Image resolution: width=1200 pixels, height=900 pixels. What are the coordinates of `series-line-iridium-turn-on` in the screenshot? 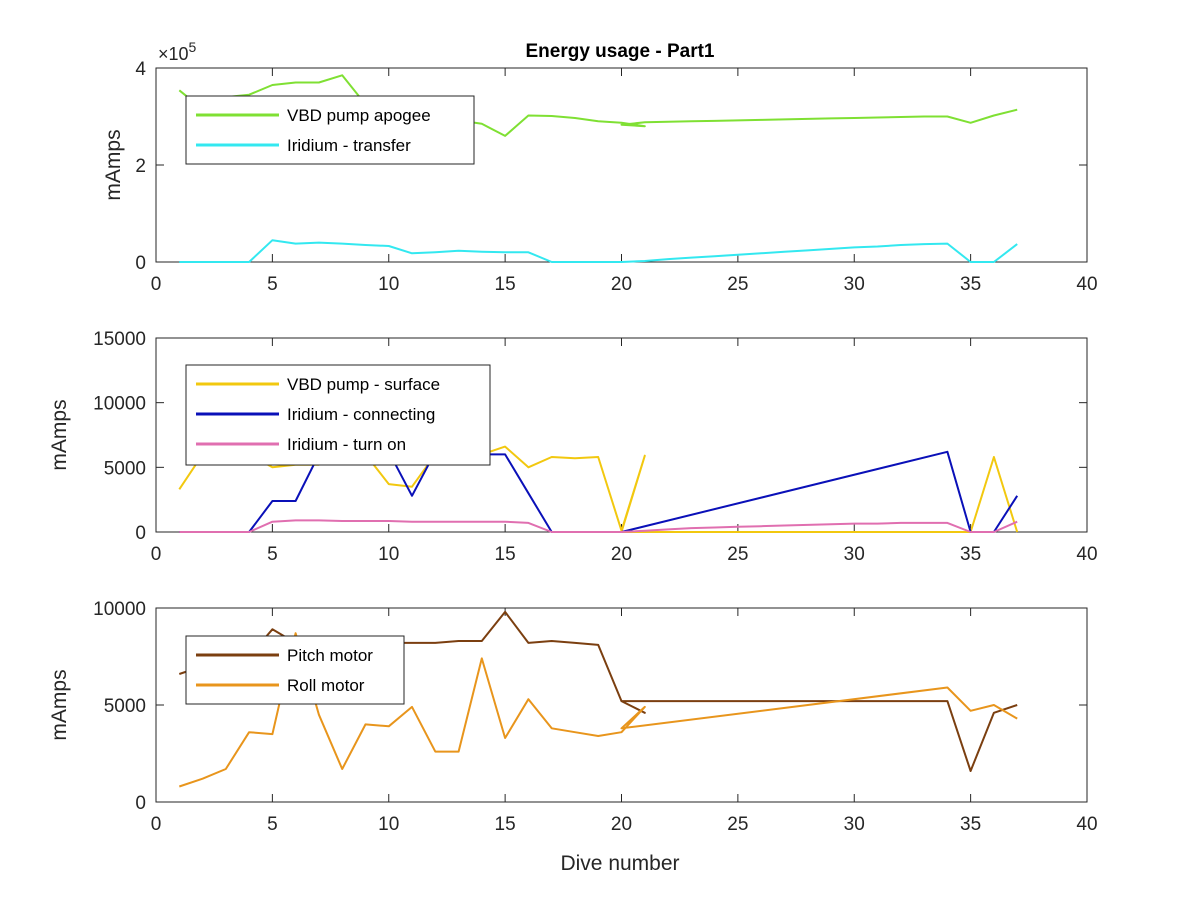 It's located at (598, 526).